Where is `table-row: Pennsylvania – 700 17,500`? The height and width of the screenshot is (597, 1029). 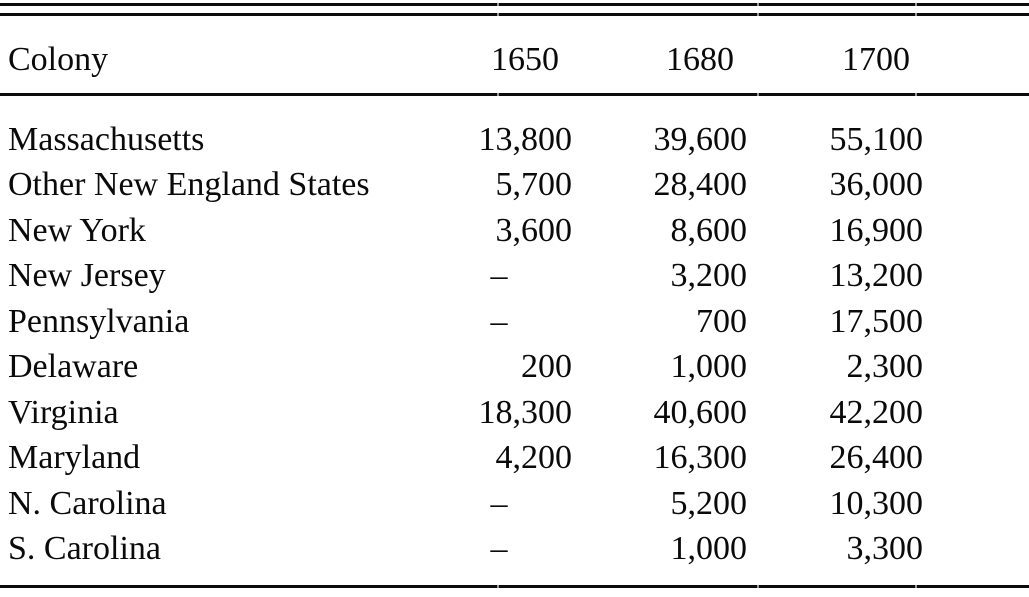 table-row: Pennsylvania – 700 17,500 is located at coordinates (514, 322).